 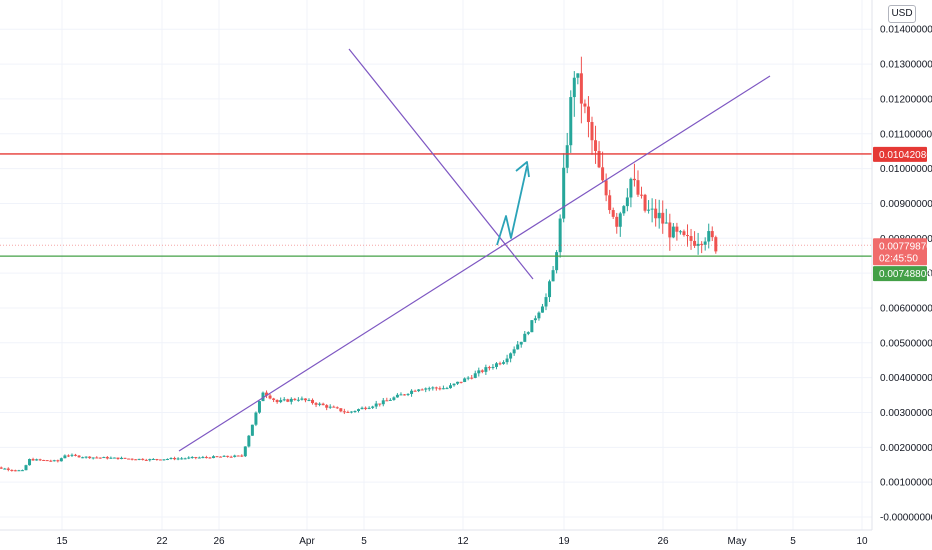 What do you see at coordinates (906, 65) in the screenshot?
I see `price-tick-label: 0.01300000` at bounding box center [906, 65].